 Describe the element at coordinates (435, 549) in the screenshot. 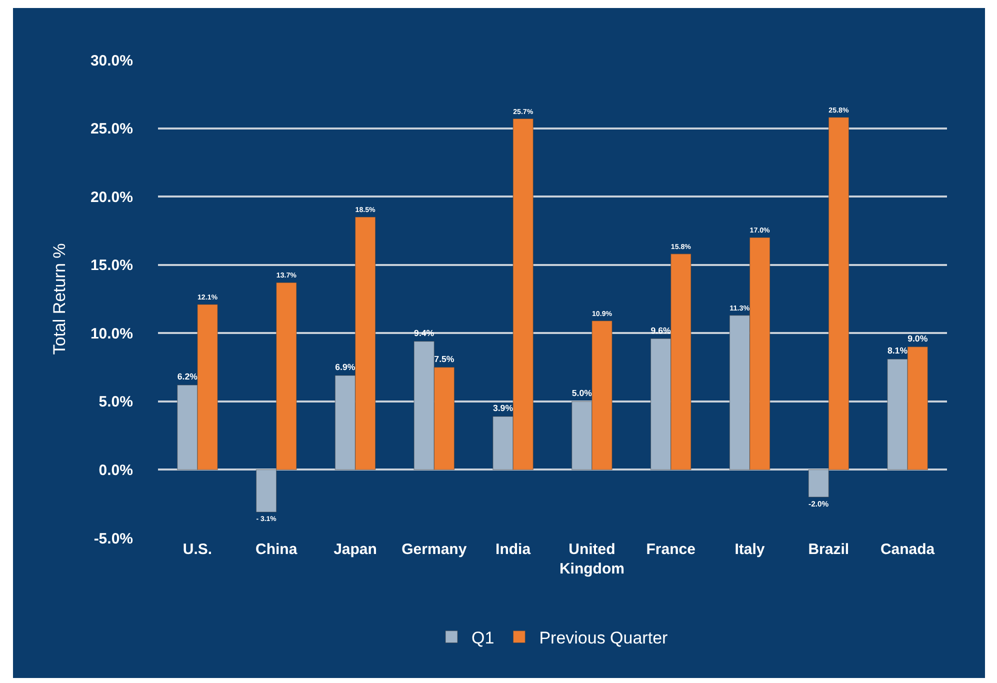

I see `x-tick-label: Germany` at that location.